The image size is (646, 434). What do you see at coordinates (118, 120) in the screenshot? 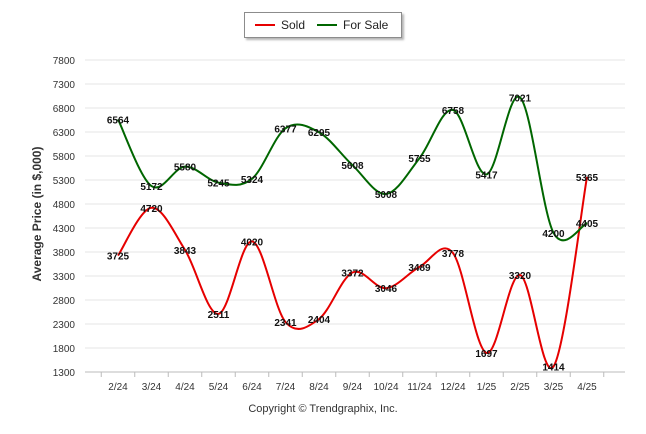
I see `for-sale-data-label: 6564` at bounding box center [118, 120].